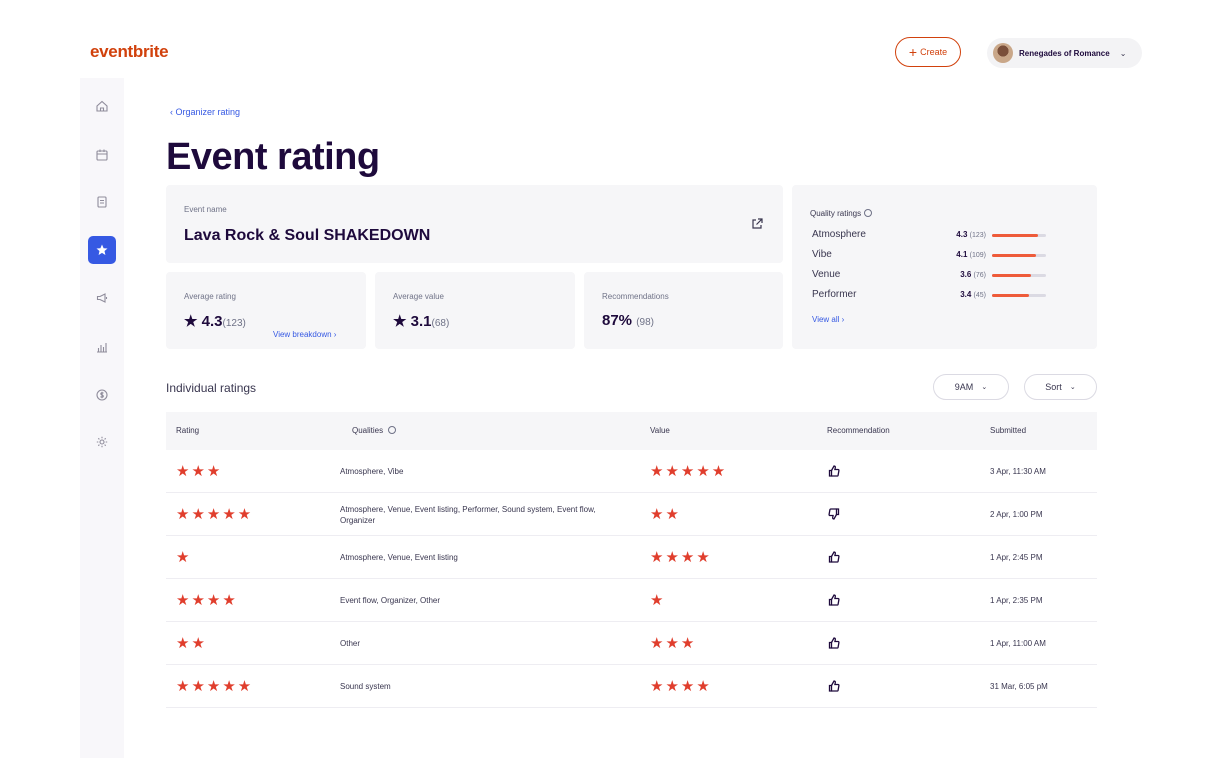  Describe the element at coordinates (628, 320) in the screenshot. I see `recommendations-value: 87% (98)` at that location.